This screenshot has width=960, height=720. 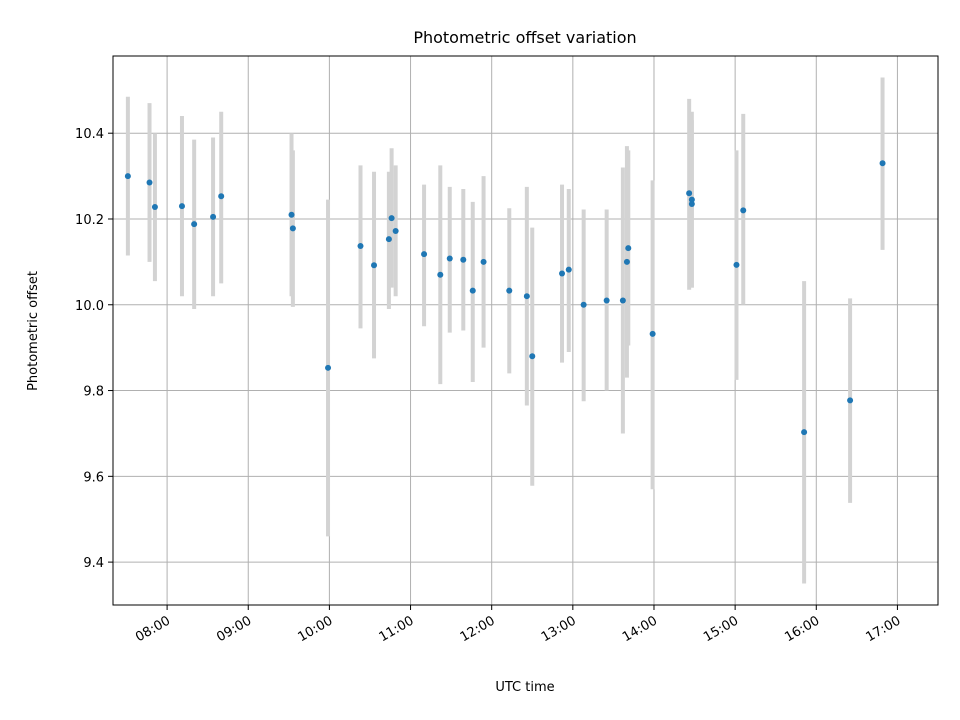 What do you see at coordinates (721, 629) in the screenshot?
I see `x-tick-label: 15:00` at bounding box center [721, 629].